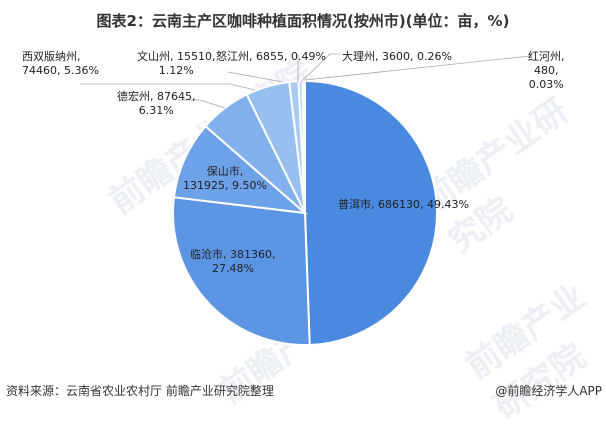 This screenshot has height=428, width=606. Describe the element at coordinates (271, 57) in the screenshot. I see `label-nujiang: 怒江州, 6855, 0.49%` at that location.